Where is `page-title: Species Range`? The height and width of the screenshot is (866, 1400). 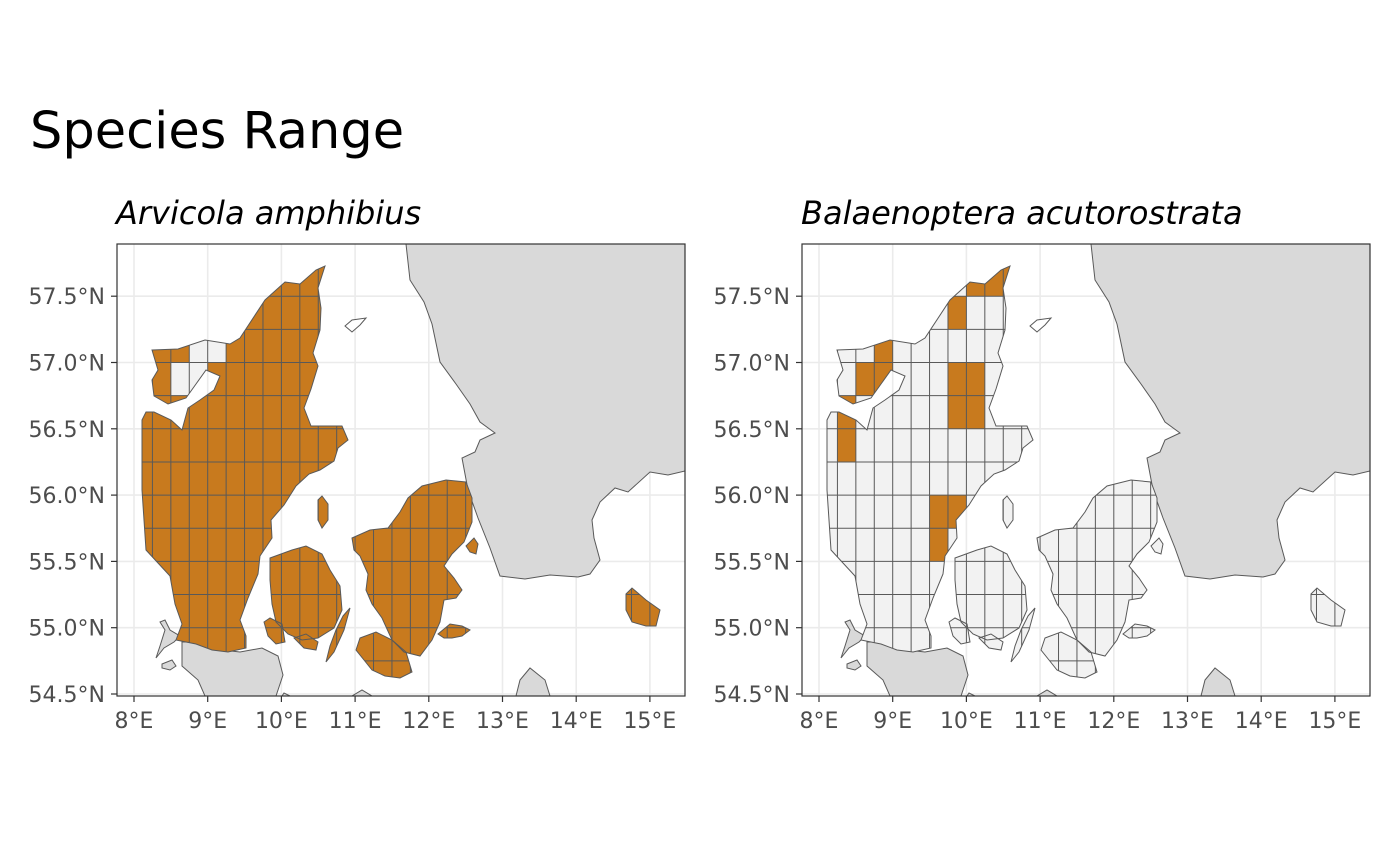 page-title: Species Range is located at coordinates (217, 131).